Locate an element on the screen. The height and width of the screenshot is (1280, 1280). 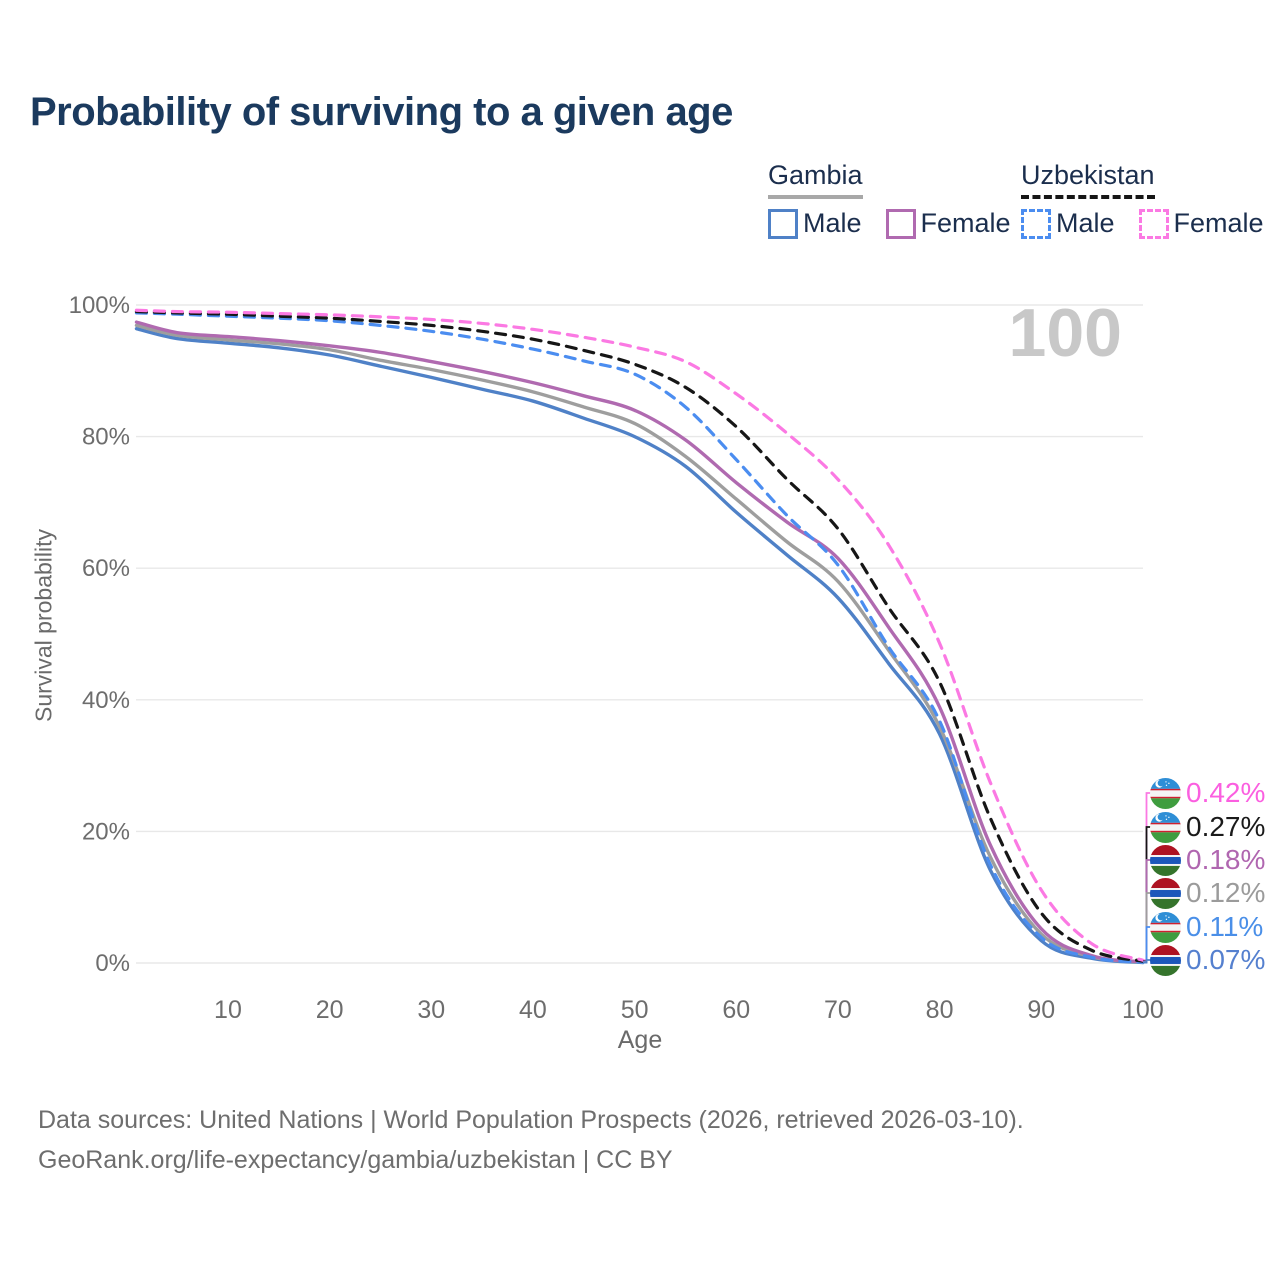
uzbekistan-male-swatch-icon is located at coordinates (1036, 223).